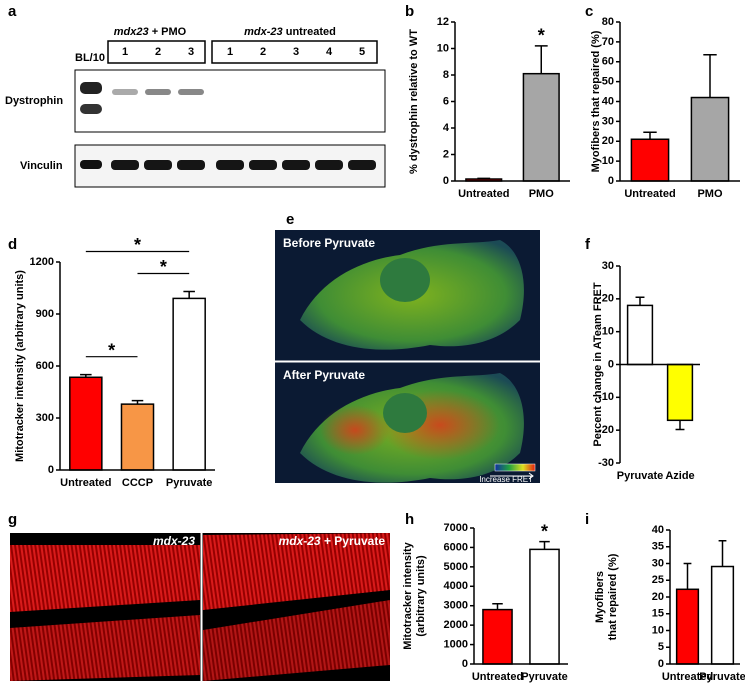  I want to click on panel-label: i, so click(587, 519).